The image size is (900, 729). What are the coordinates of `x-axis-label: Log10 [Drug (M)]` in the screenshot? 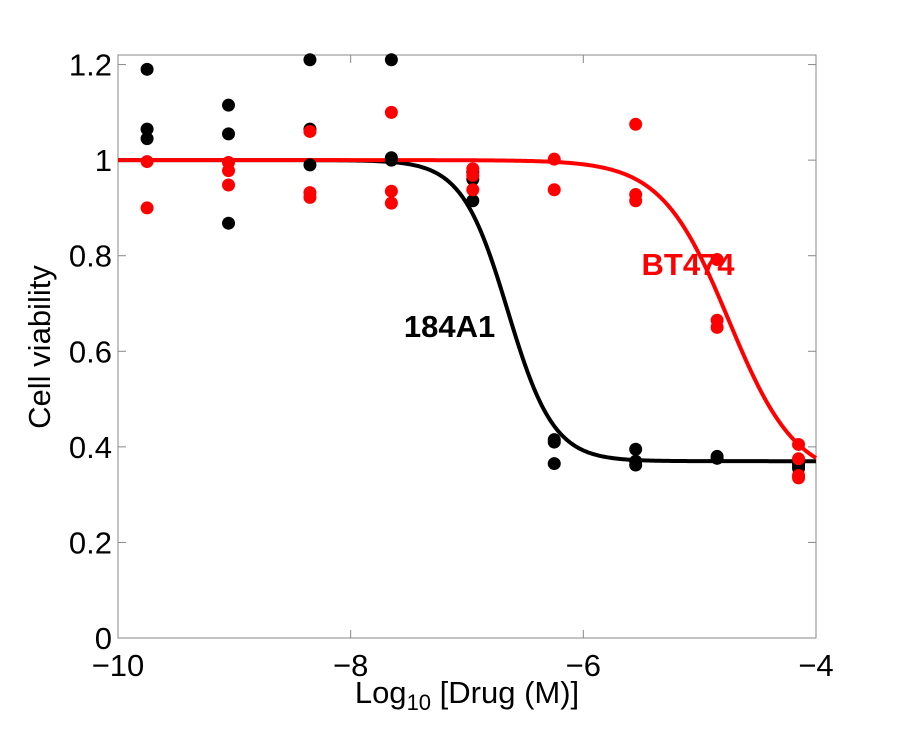 It's located at (467, 695).